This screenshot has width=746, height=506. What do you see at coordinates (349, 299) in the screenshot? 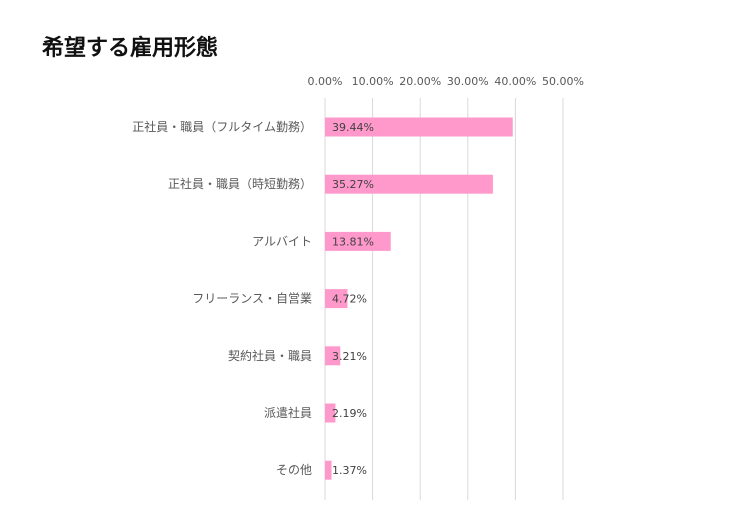
I see `data-label: 4.72%` at bounding box center [349, 299].